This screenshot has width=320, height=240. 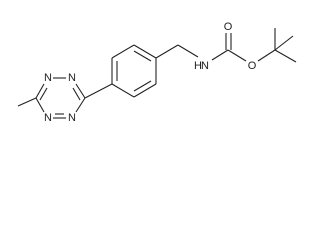 I want to click on atom-label: H, so click(x=198, y=66).